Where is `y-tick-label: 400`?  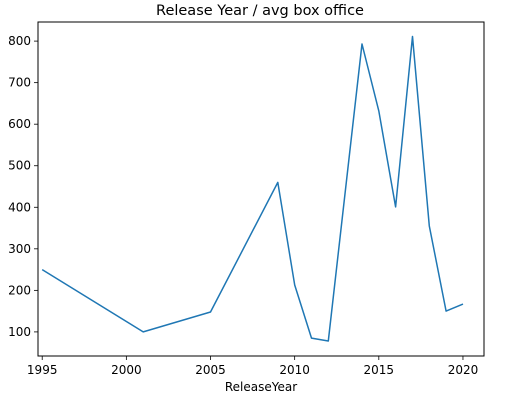 y-tick-label: 400 is located at coordinates (19, 207).